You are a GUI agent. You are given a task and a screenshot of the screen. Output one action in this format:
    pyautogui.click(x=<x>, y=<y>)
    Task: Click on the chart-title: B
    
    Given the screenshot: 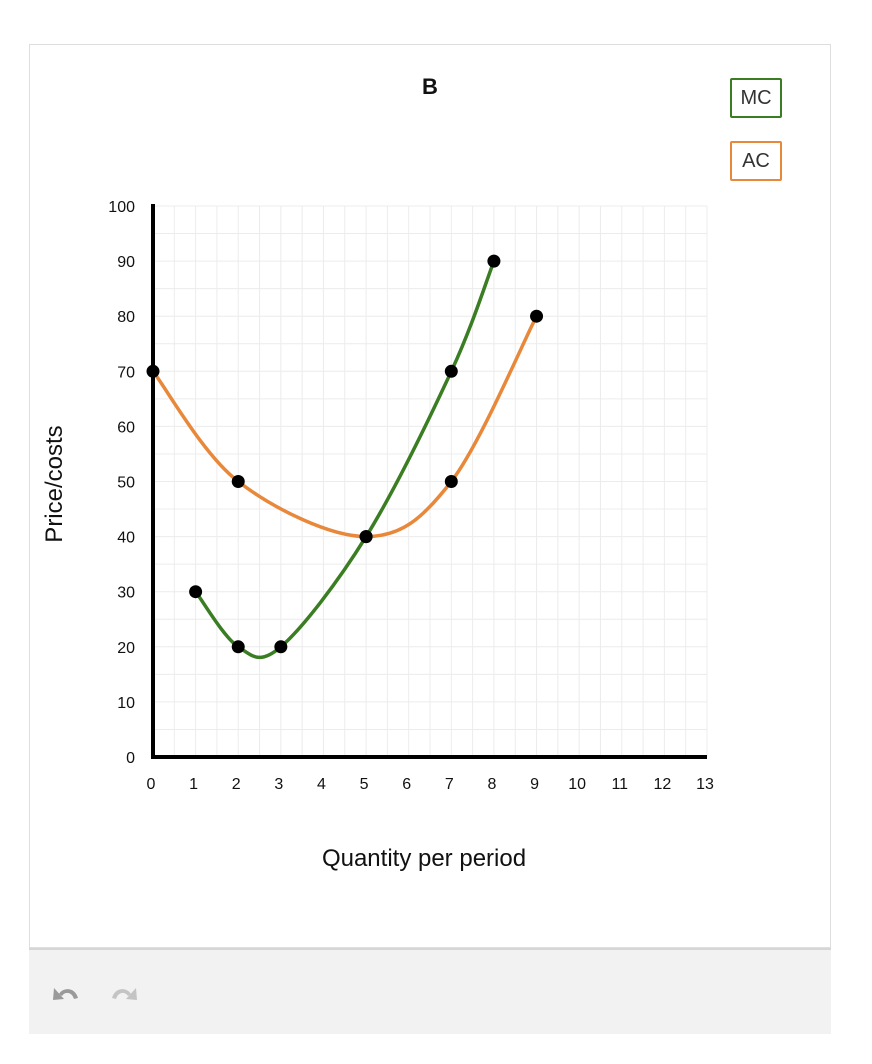 What is the action you would take?
    pyautogui.click(x=430, y=86)
    